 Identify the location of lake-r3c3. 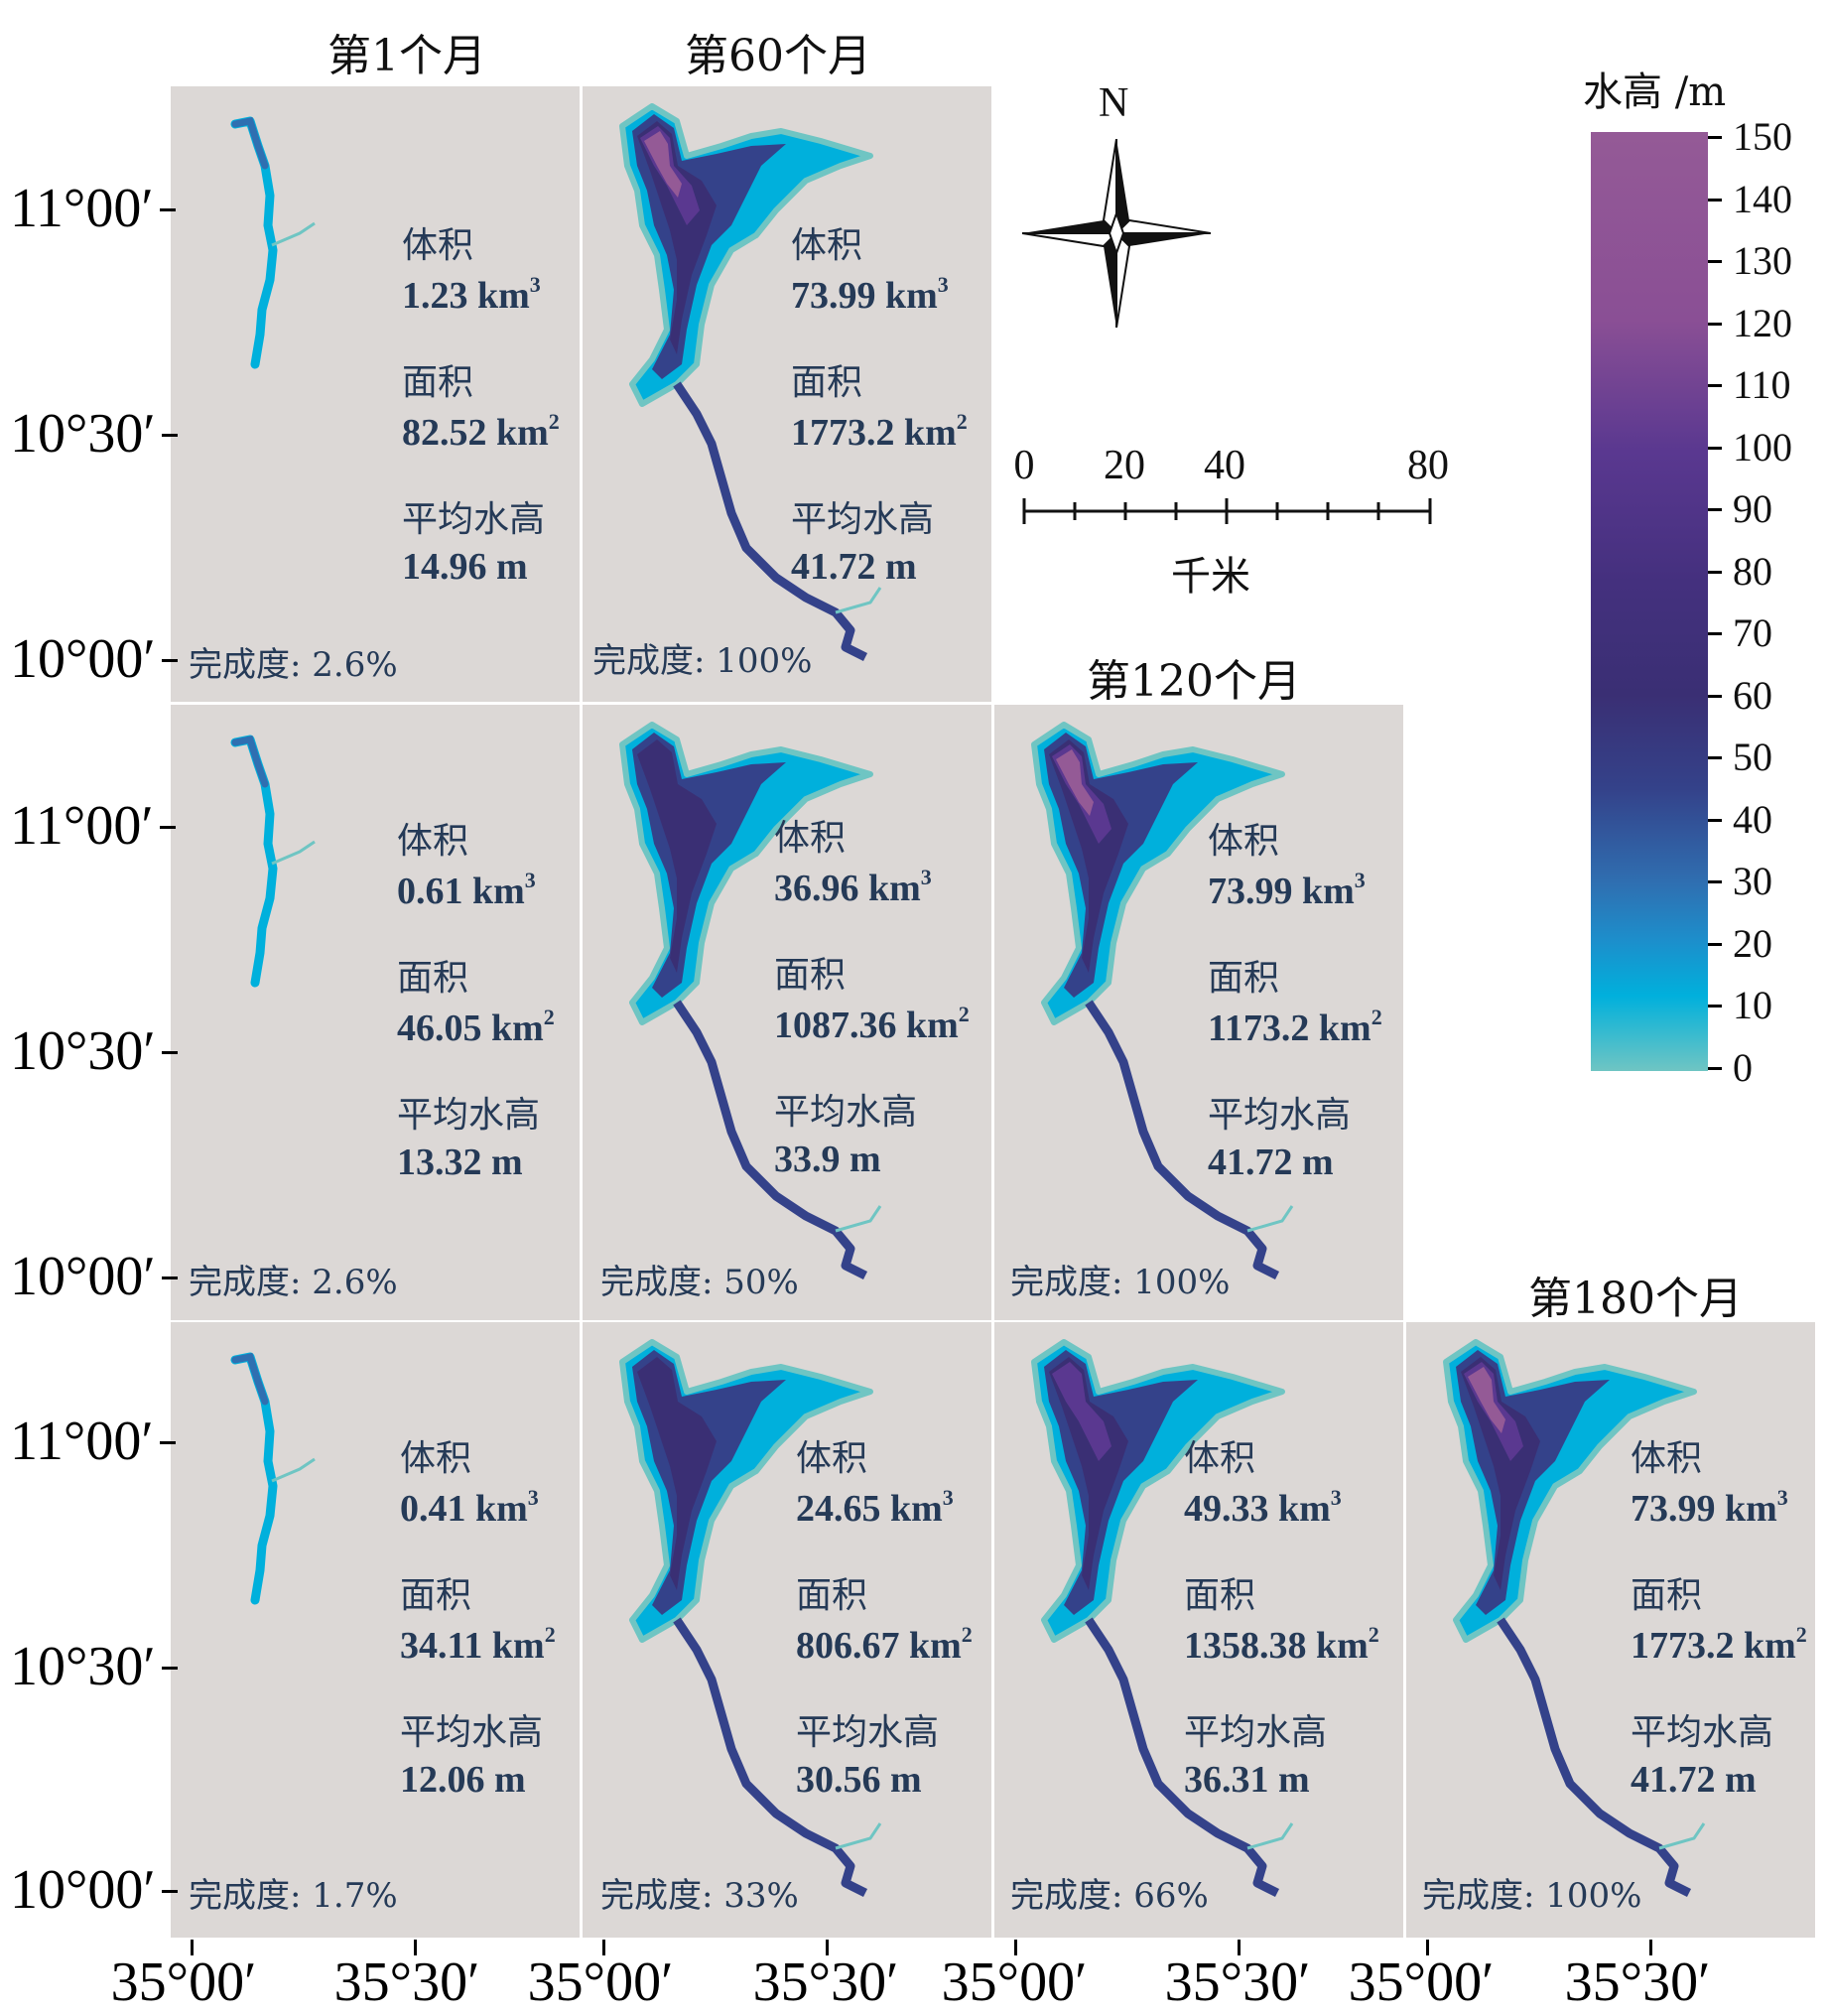
(1162, 1619).